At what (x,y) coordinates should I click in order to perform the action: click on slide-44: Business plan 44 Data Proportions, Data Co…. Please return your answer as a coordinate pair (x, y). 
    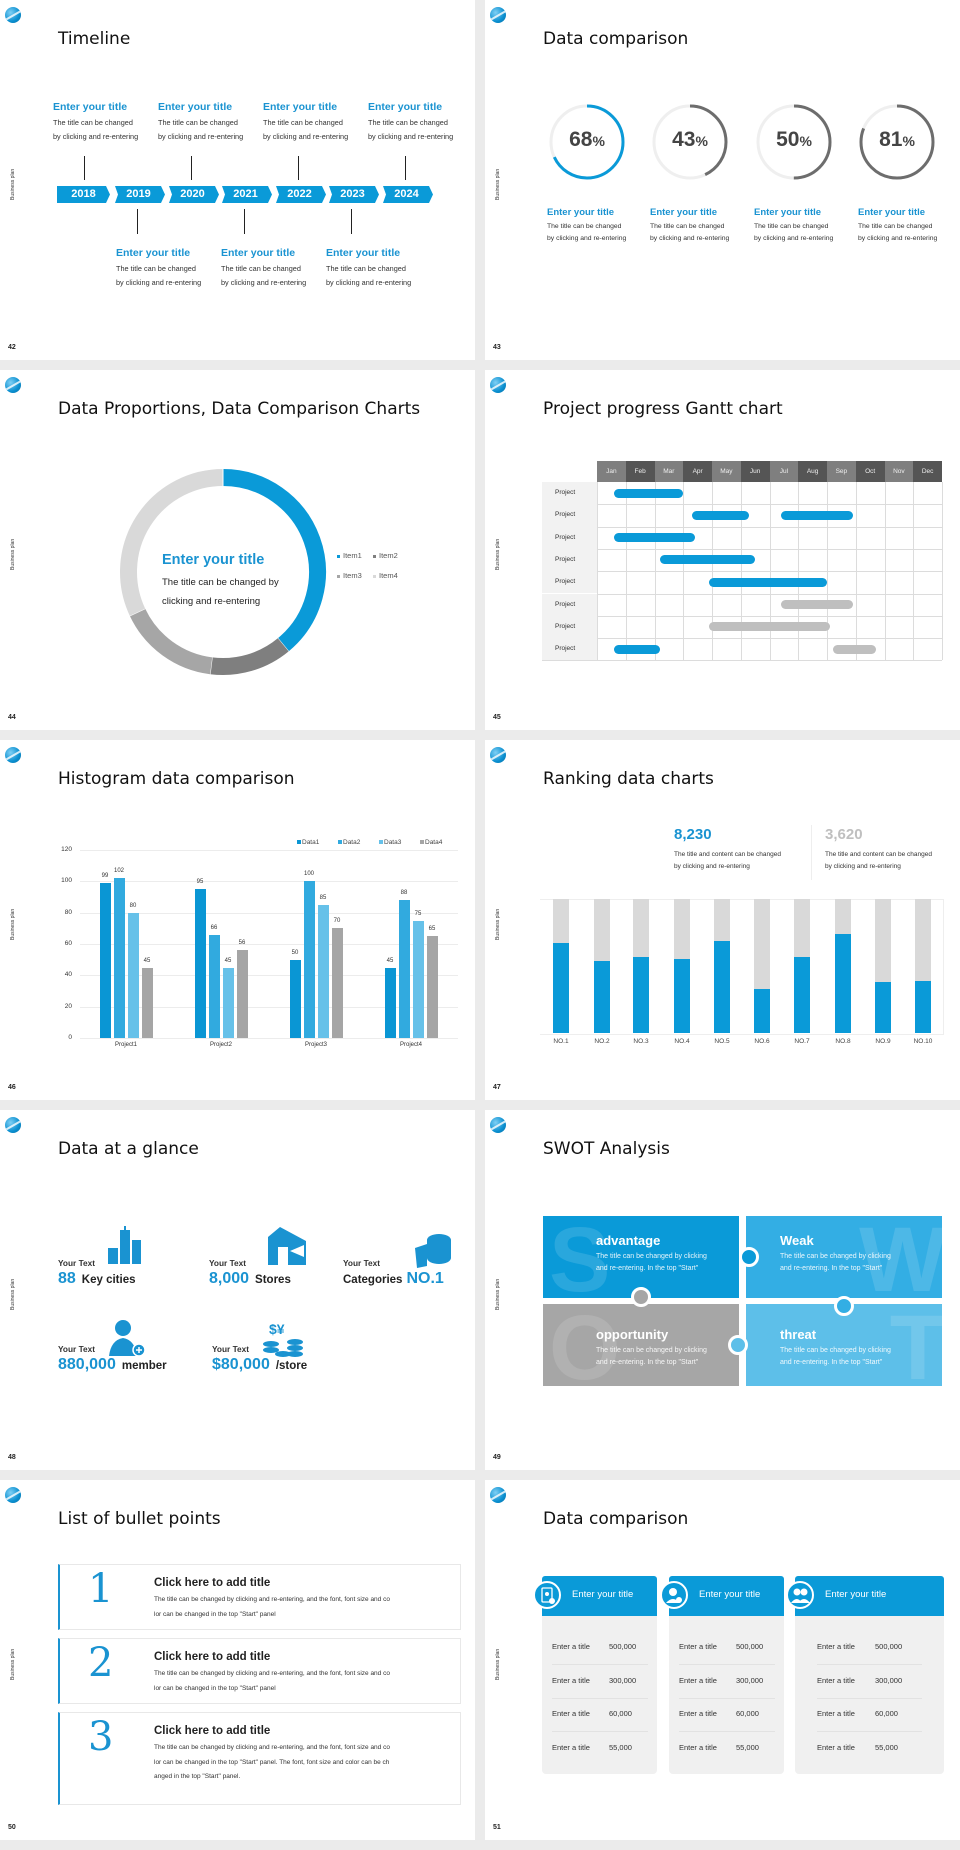
    Looking at the image, I should click on (240, 555).